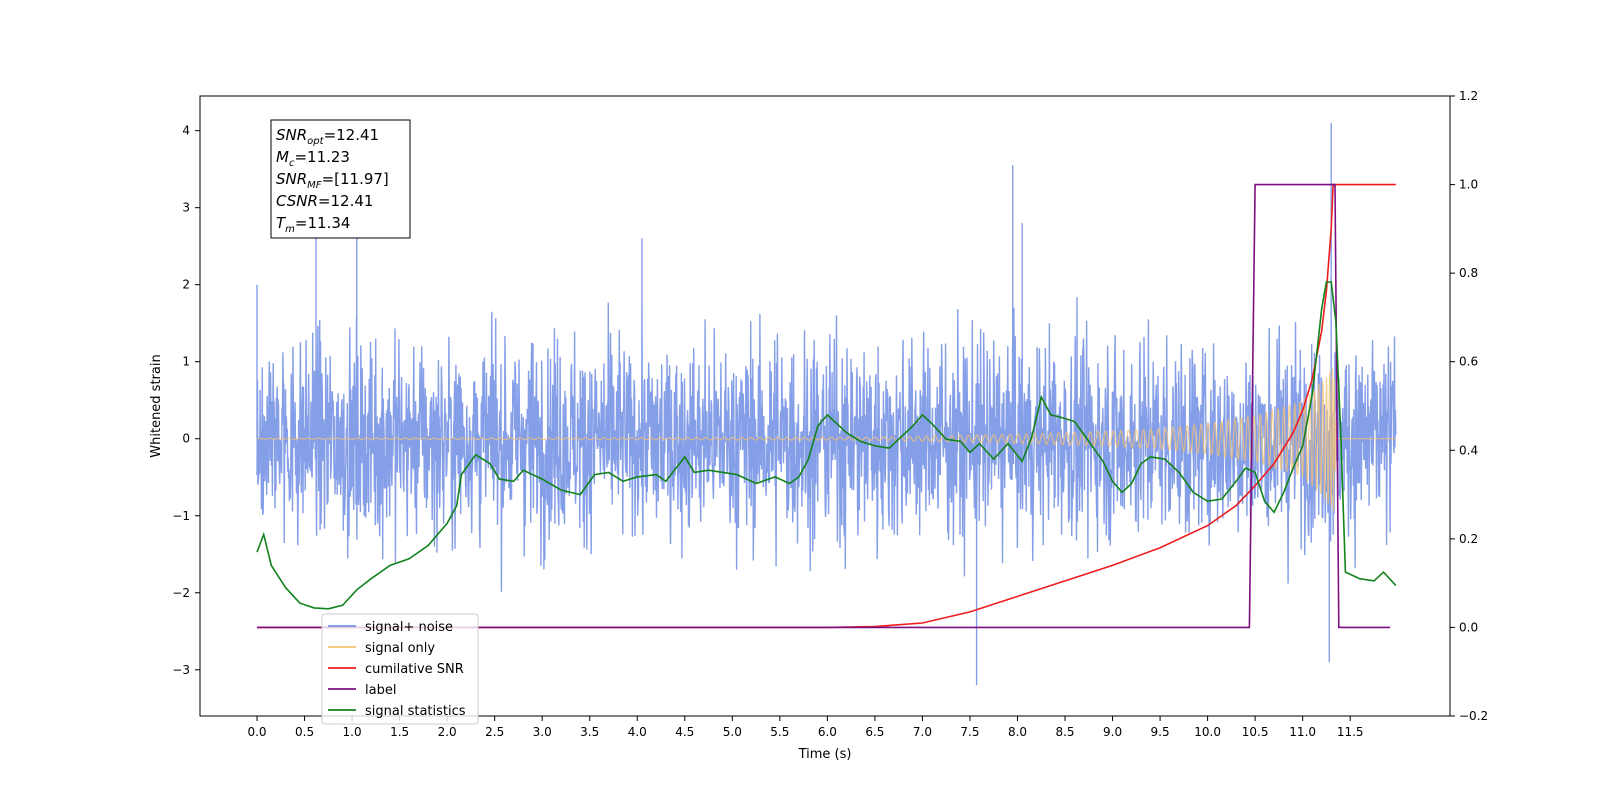 The width and height of the screenshot is (1600, 800). I want to click on x-tick-label: 11.0, so click(1302, 732).